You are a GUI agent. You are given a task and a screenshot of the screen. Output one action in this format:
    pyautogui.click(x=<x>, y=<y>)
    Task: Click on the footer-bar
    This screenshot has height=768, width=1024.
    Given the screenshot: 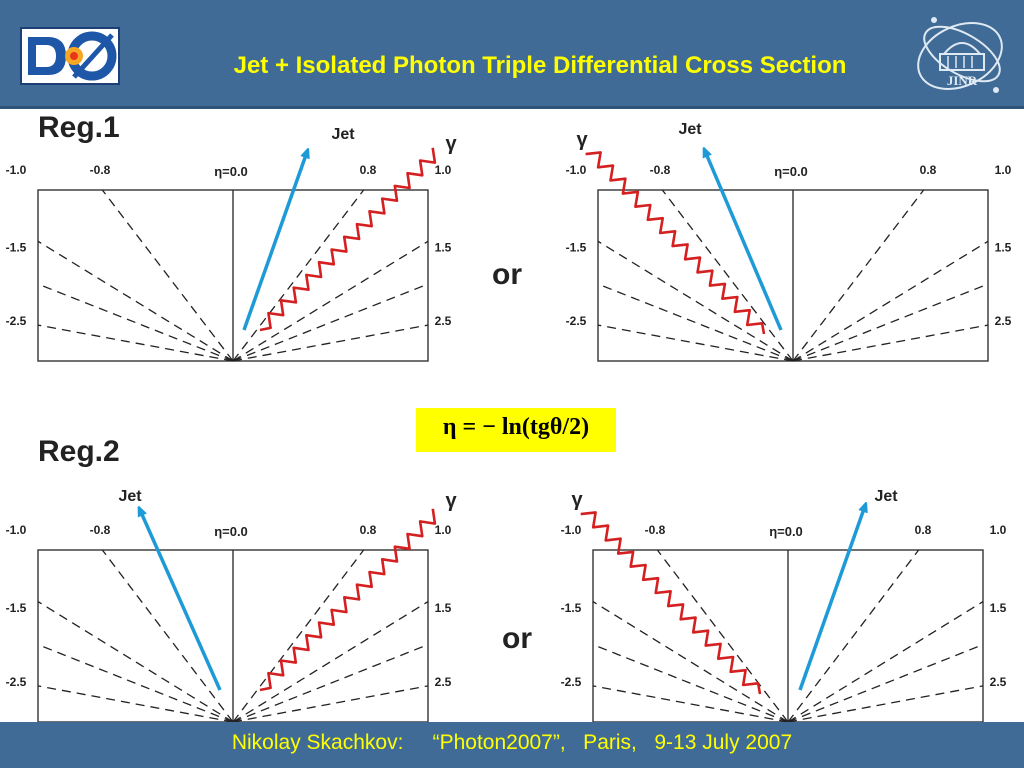 What is the action you would take?
    pyautogui.click(x=512, y=745)
    